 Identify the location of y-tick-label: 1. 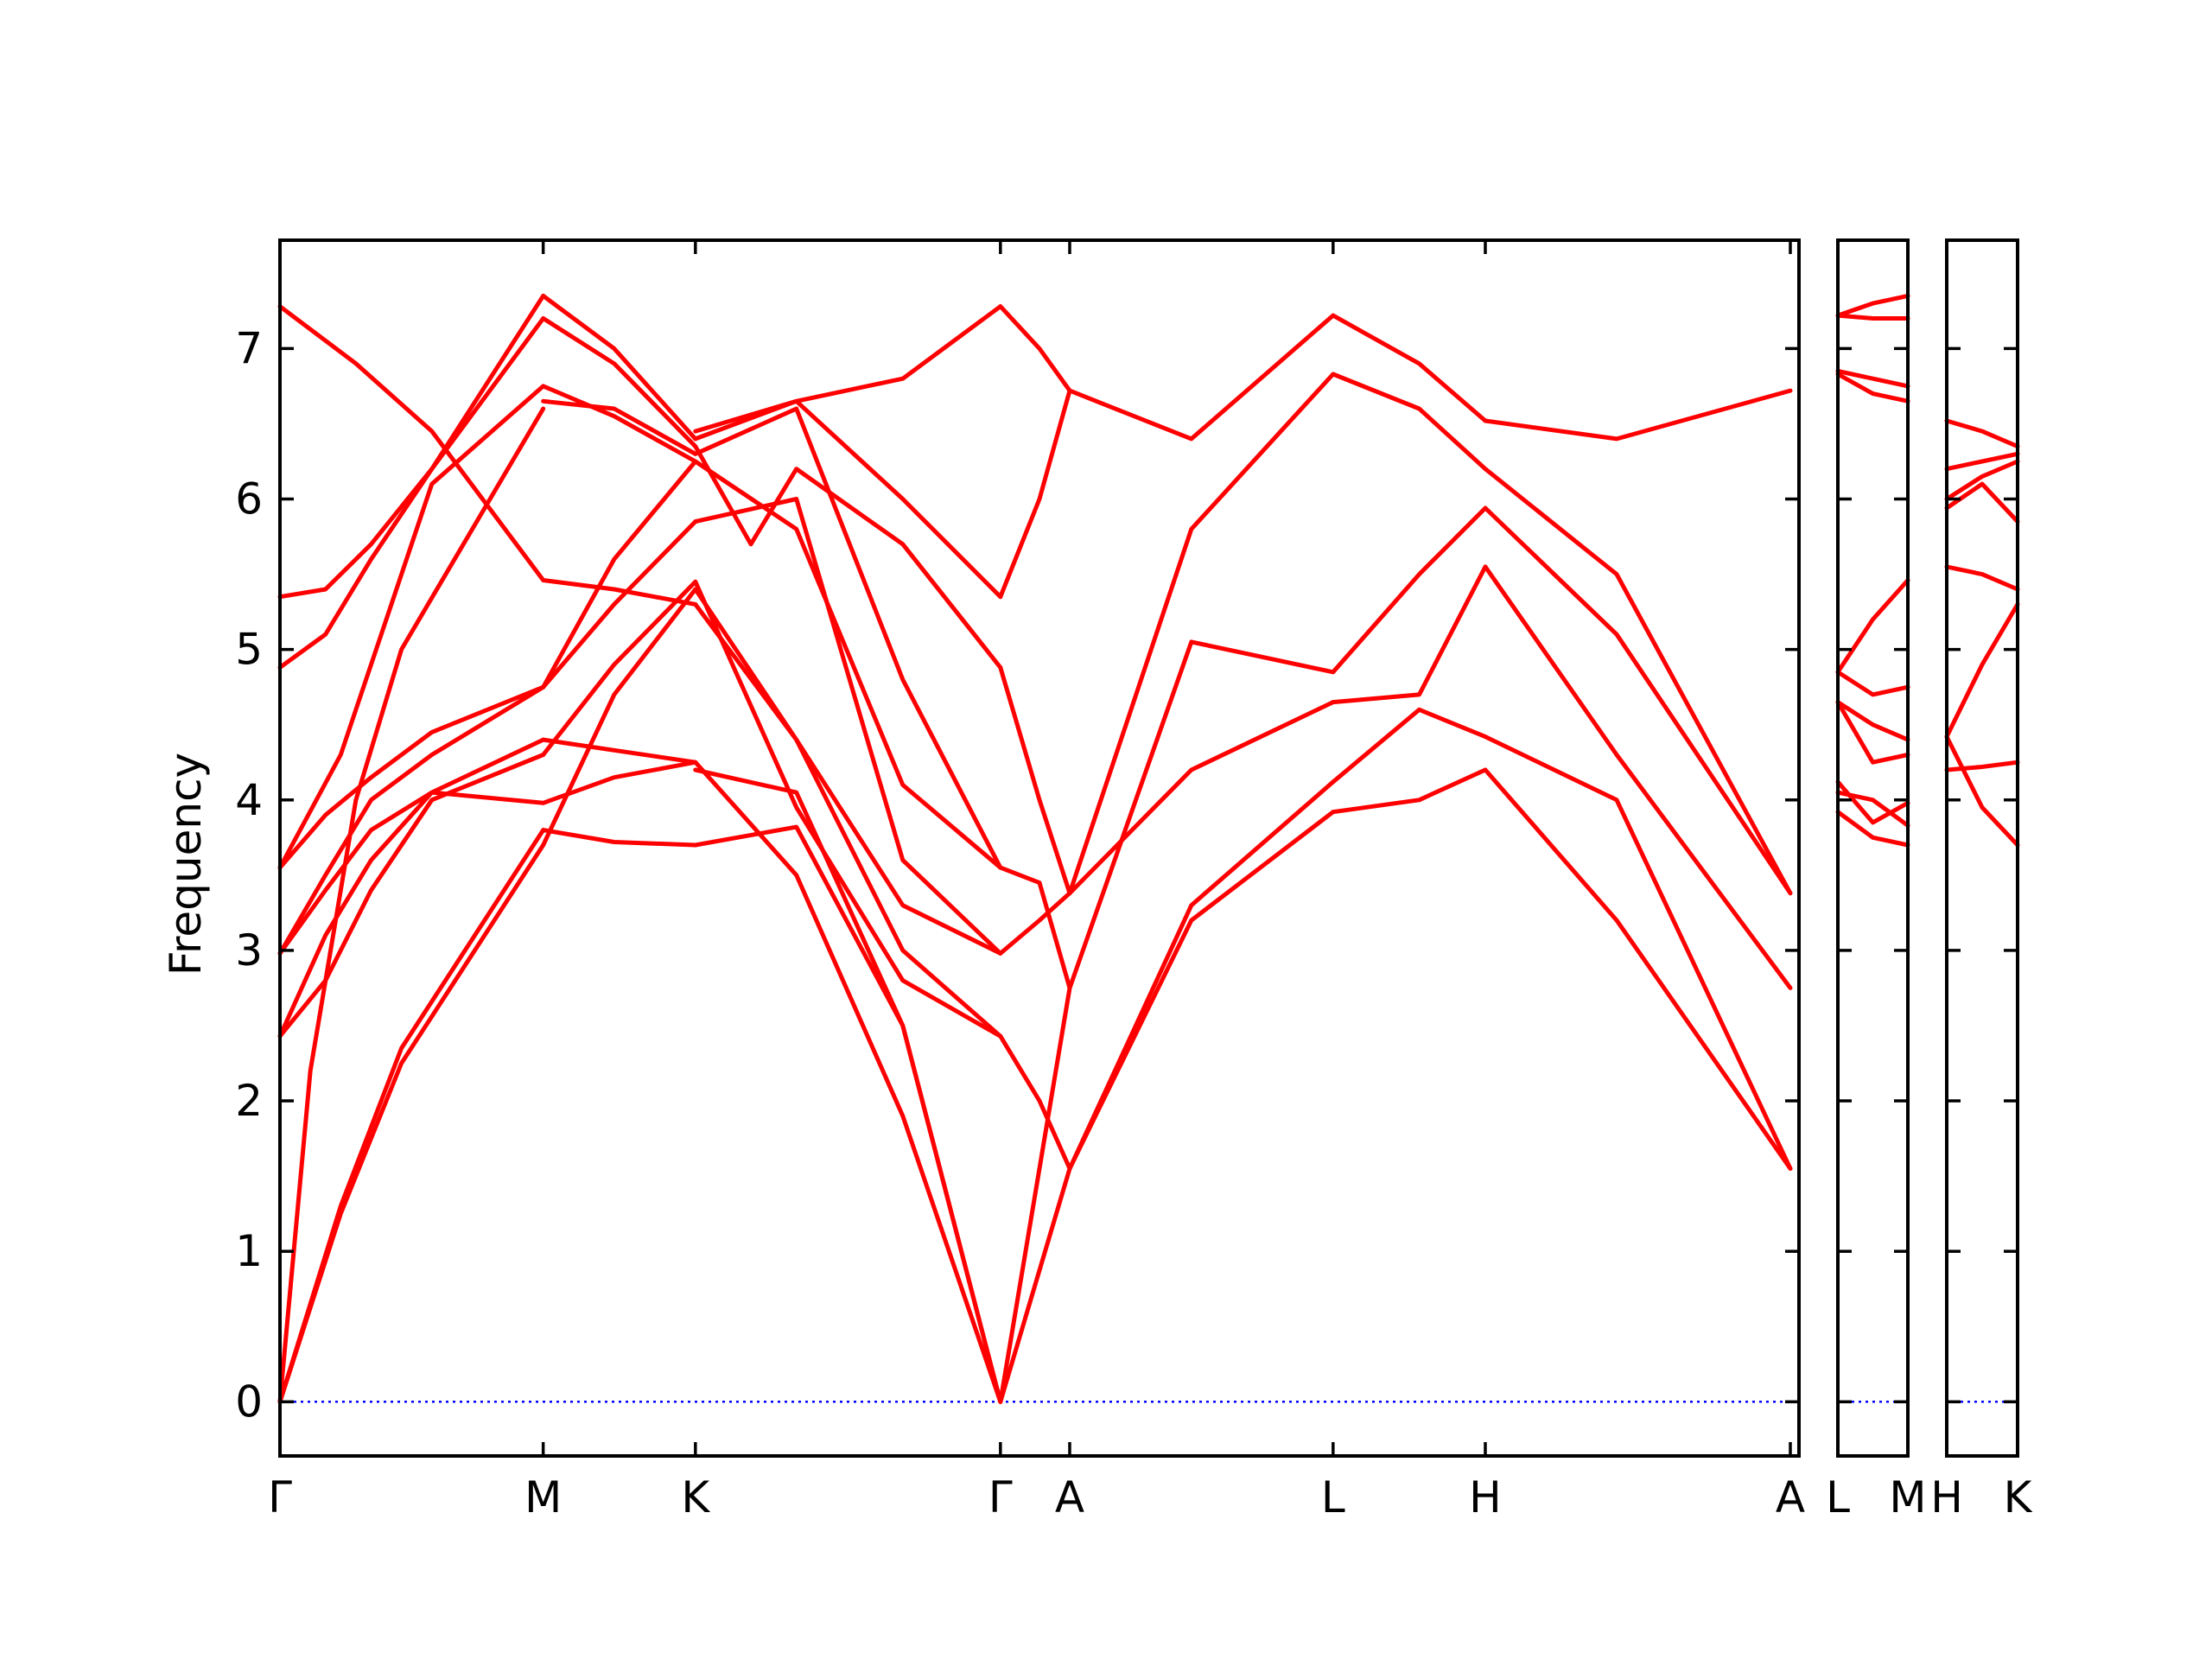
(249, 1251).